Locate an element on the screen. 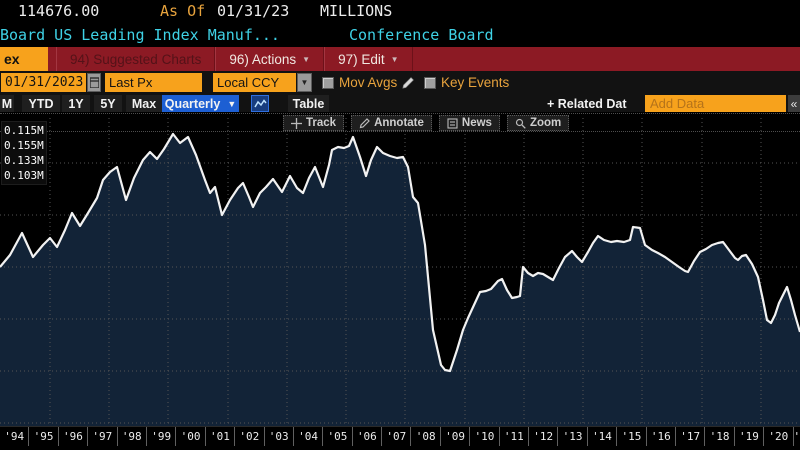 The image size is (800, 450). x-axis-label: '01 is located at coordinates (221, 436).